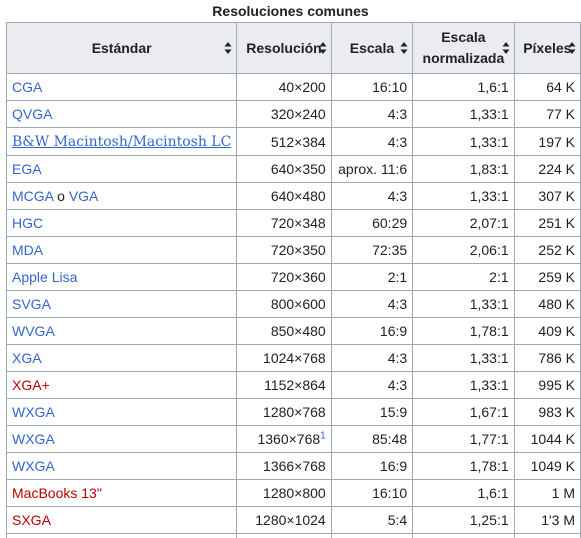  I want to click on header-label: Resolución, so click(284, 47).